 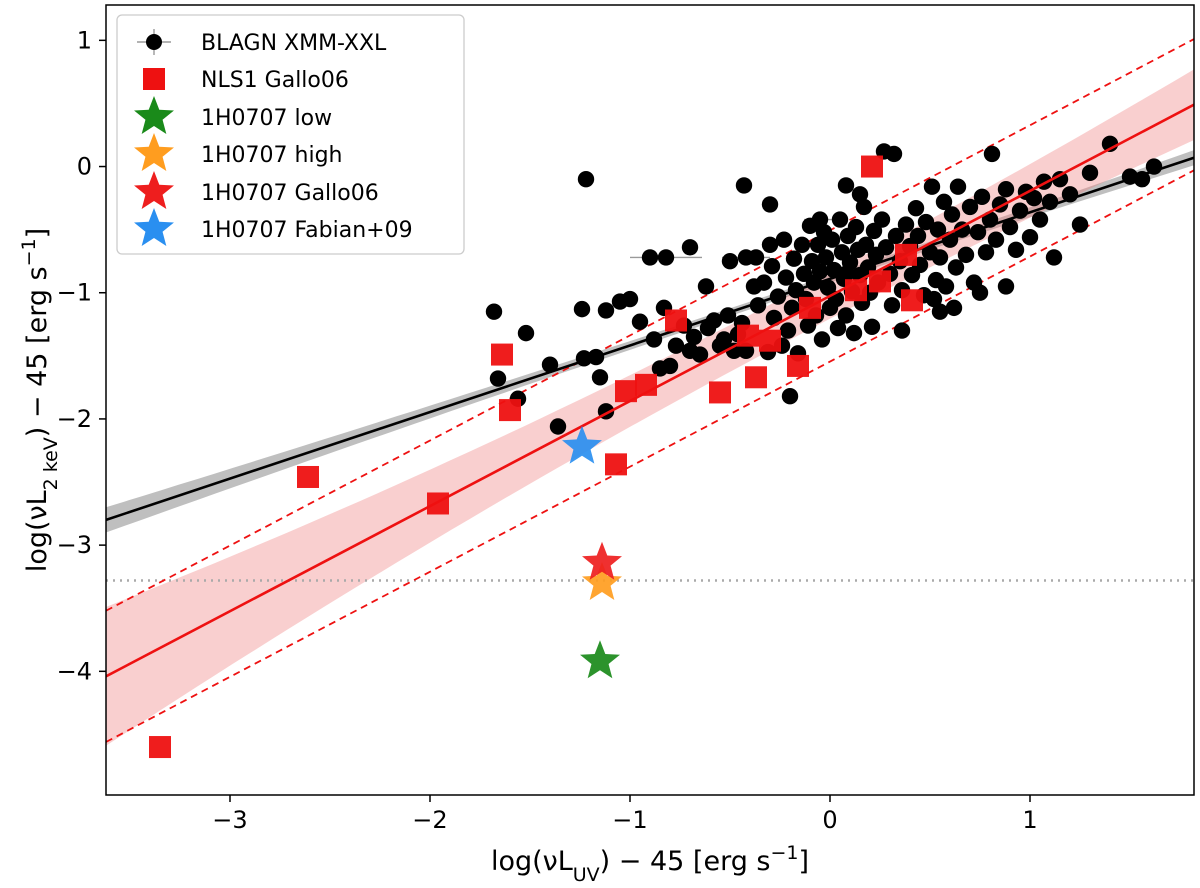 I want to click on legend-label-1h0707-gallo06: 1H0707 Gallo06, so click(x=290, y=193).